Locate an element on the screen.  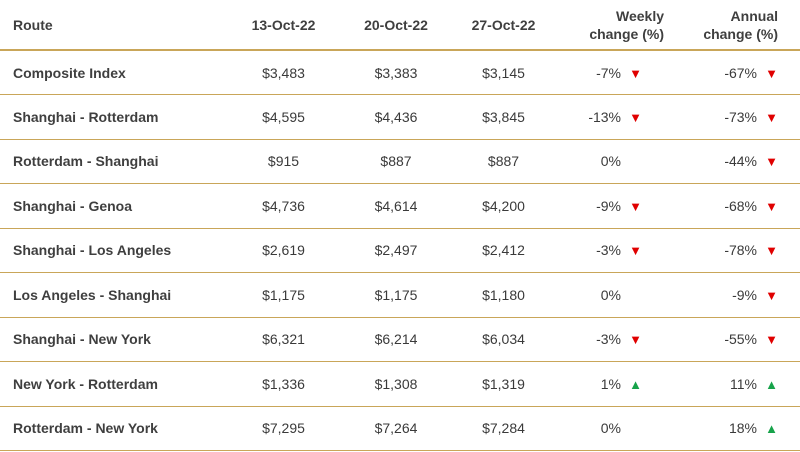
rate-cell-1: $3,483 is located at coordinates (283, 72).